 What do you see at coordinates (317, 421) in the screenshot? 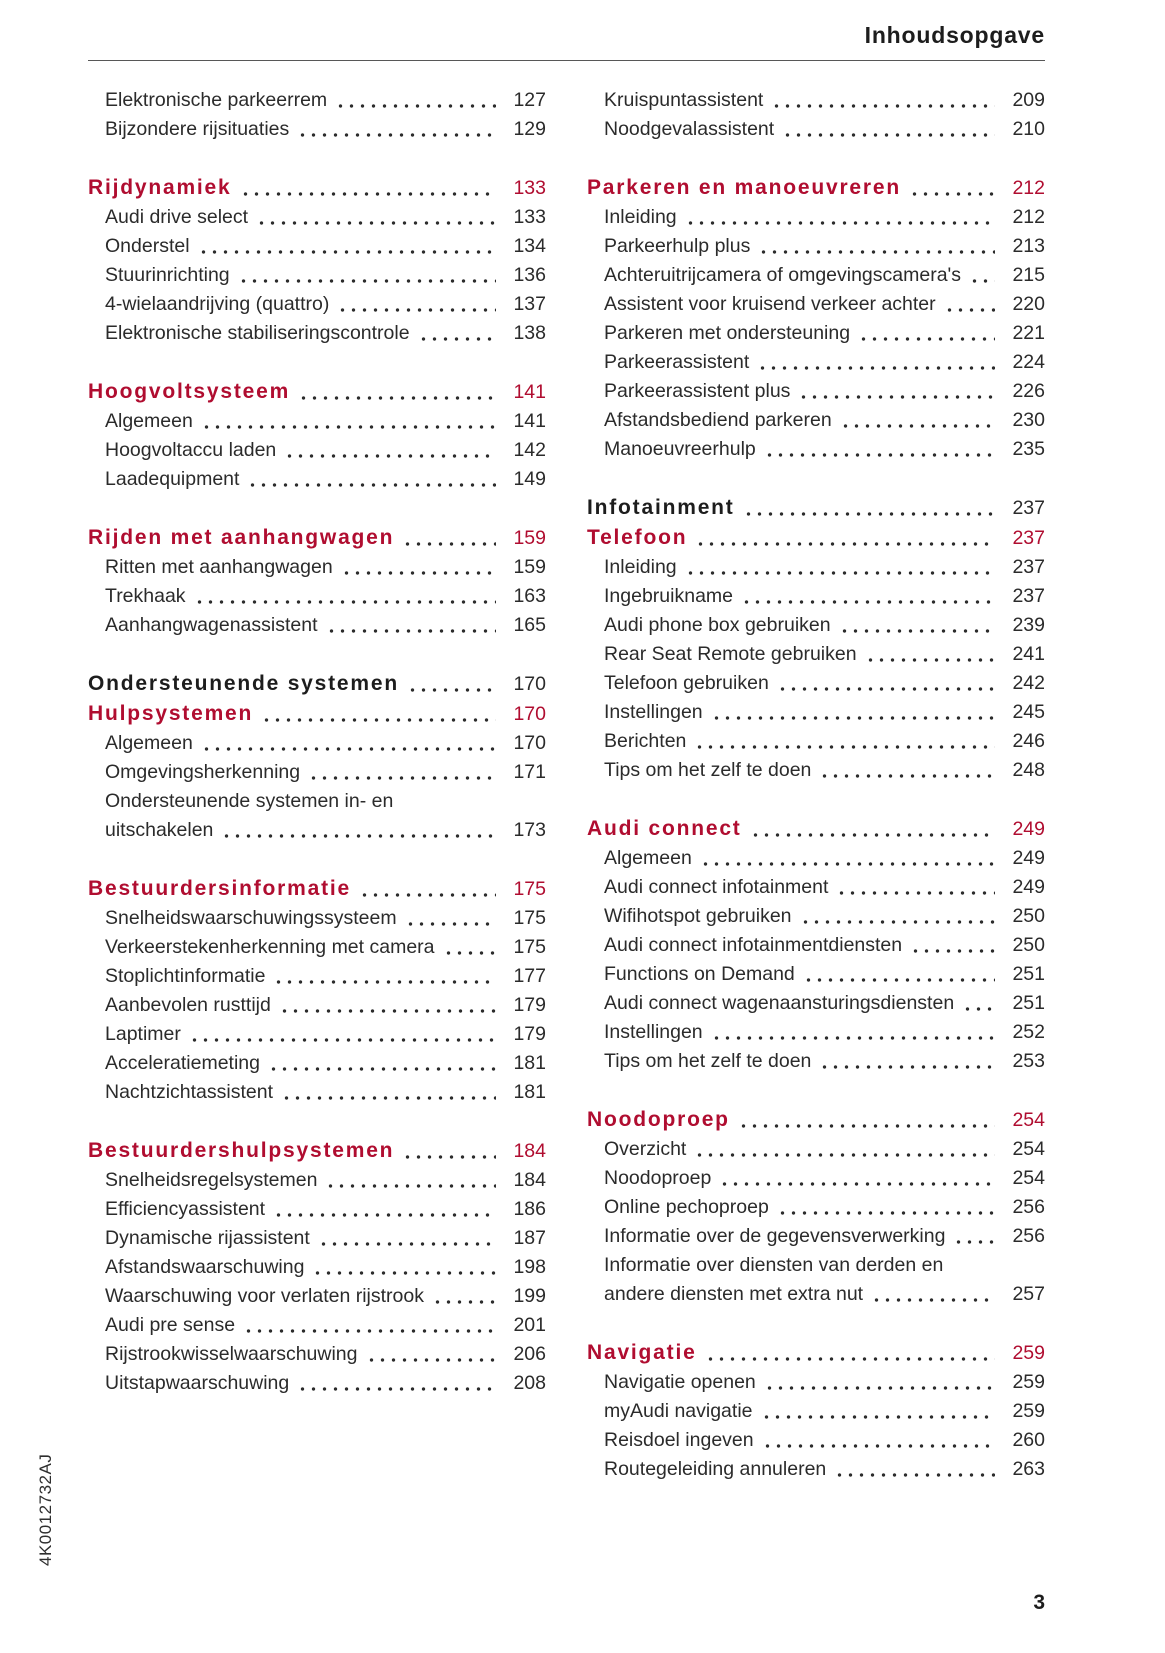
I see `toc-entry: Algemeen 141` at bounding box center [317, 421].